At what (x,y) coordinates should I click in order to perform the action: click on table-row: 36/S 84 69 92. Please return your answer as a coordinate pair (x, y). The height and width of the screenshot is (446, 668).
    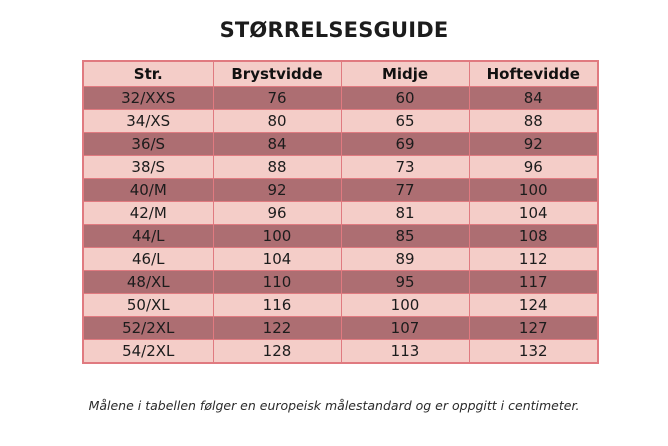
    Looking at the image, I should click on (340, 144).